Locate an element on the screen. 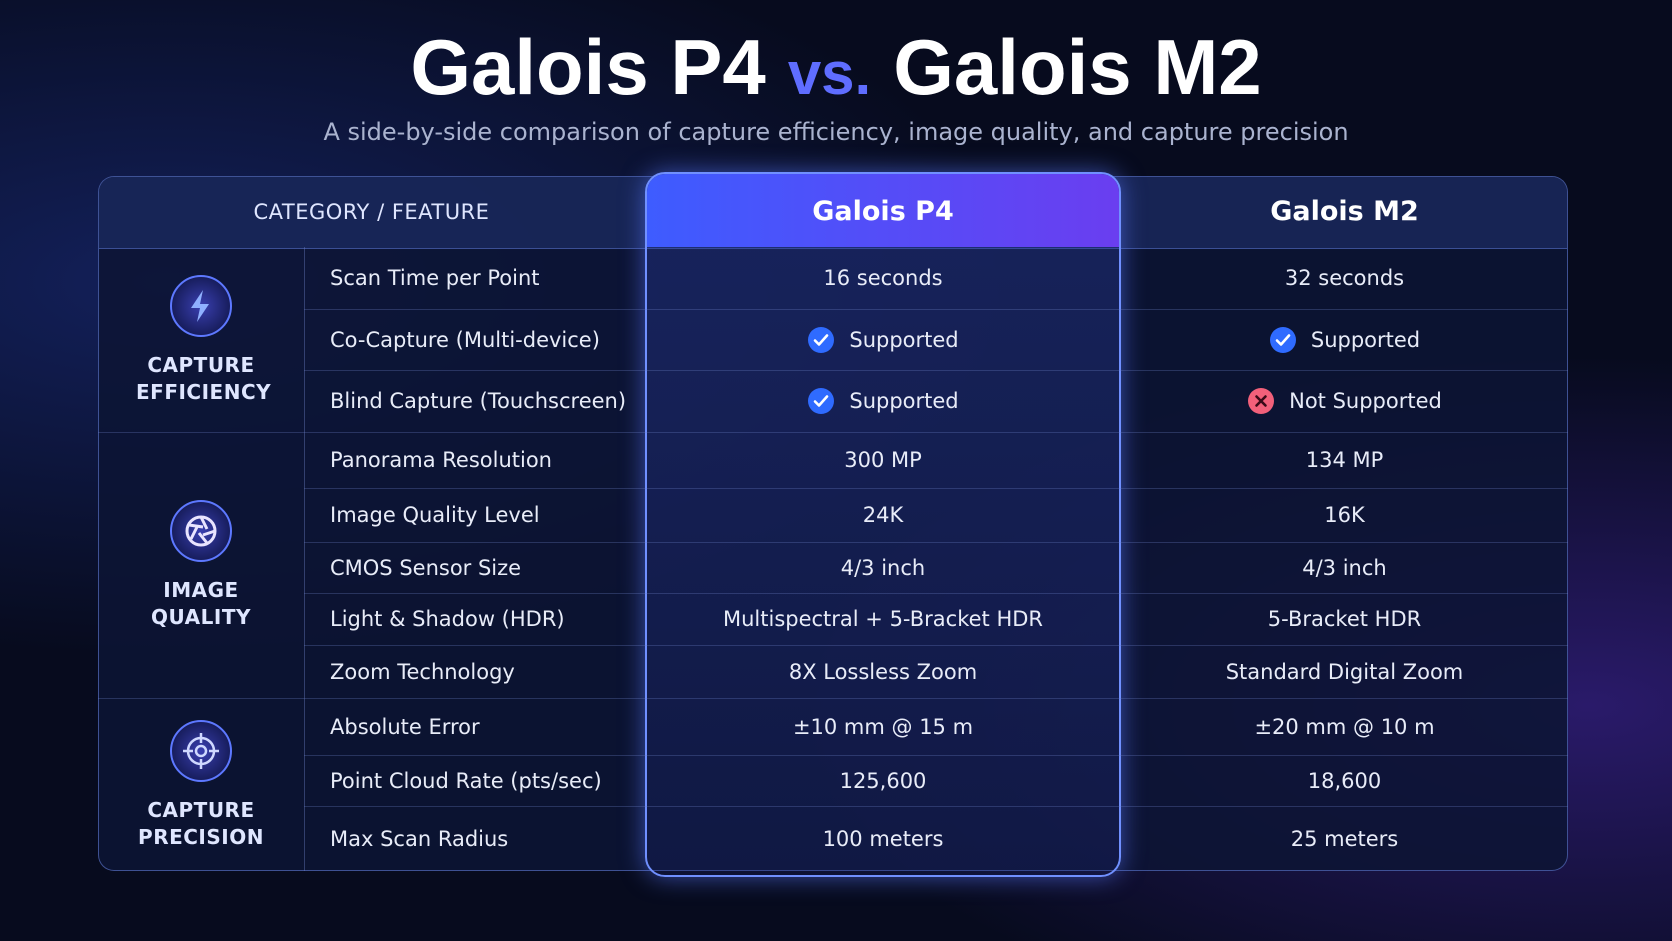  cell-text: Co-Capture (Multi-device) is located at coordinates (465, 339).